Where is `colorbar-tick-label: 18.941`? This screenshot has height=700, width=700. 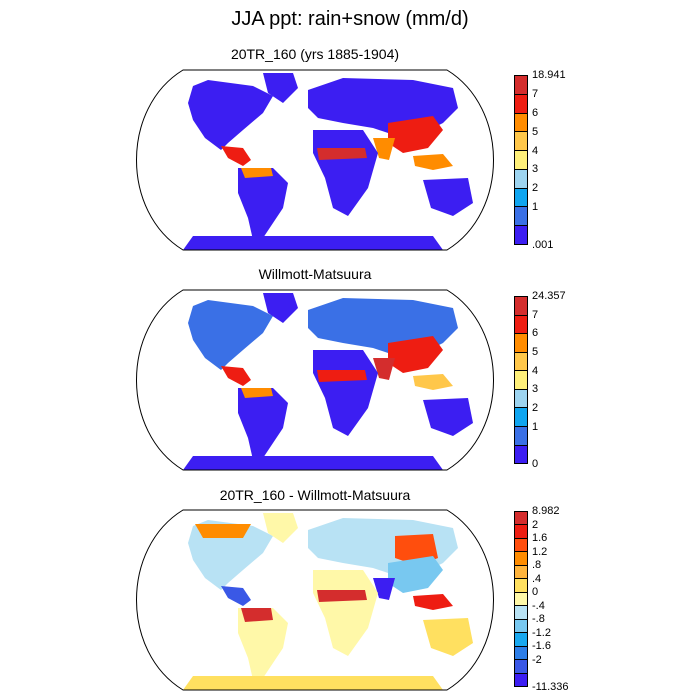 colorbar-tick-label: 18.941 is located at coordinates (549, 75).